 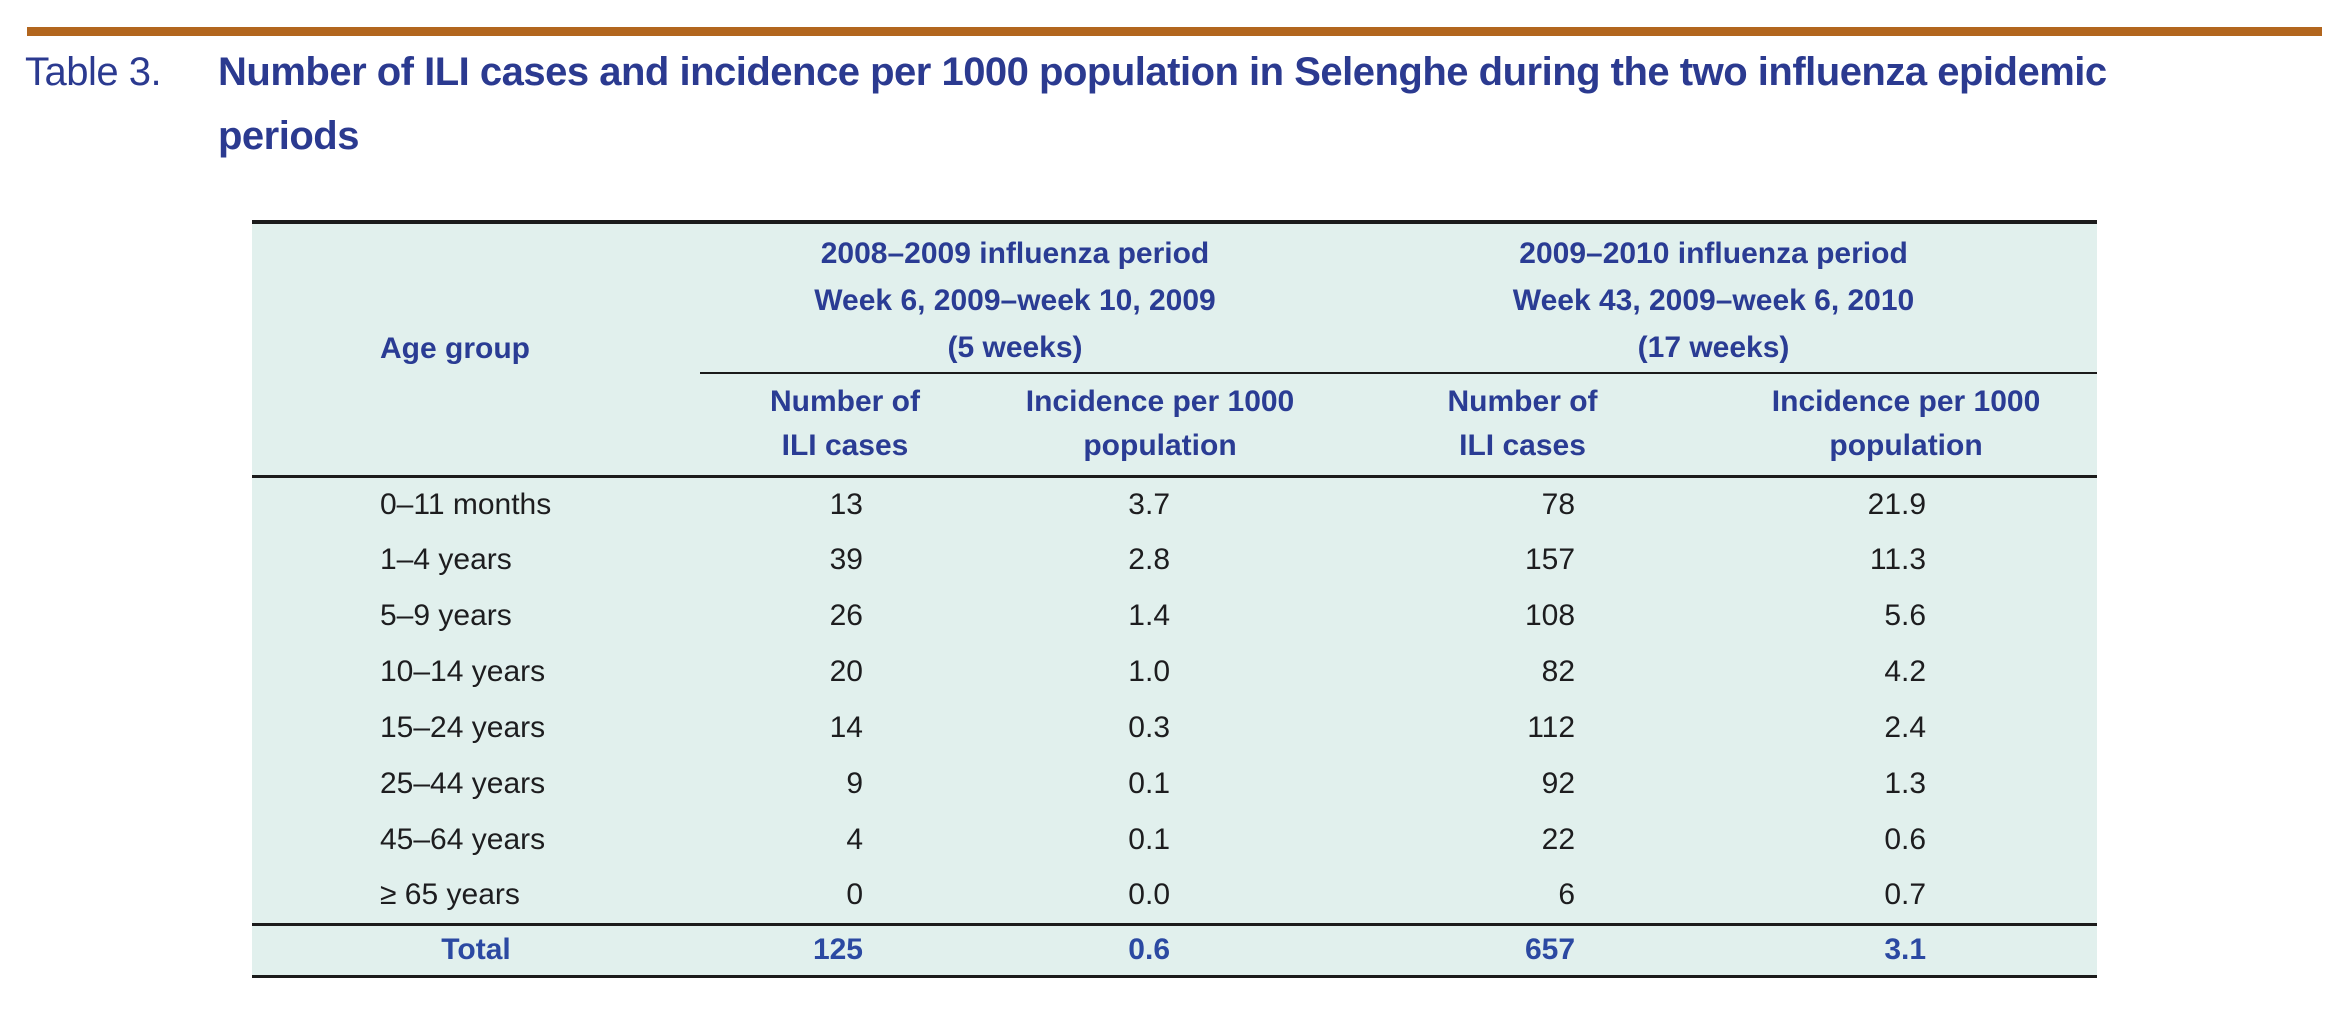 I want to click on table-row: 10–14 years 20 1.0 82 4.2, so click(x=1174, y=672).